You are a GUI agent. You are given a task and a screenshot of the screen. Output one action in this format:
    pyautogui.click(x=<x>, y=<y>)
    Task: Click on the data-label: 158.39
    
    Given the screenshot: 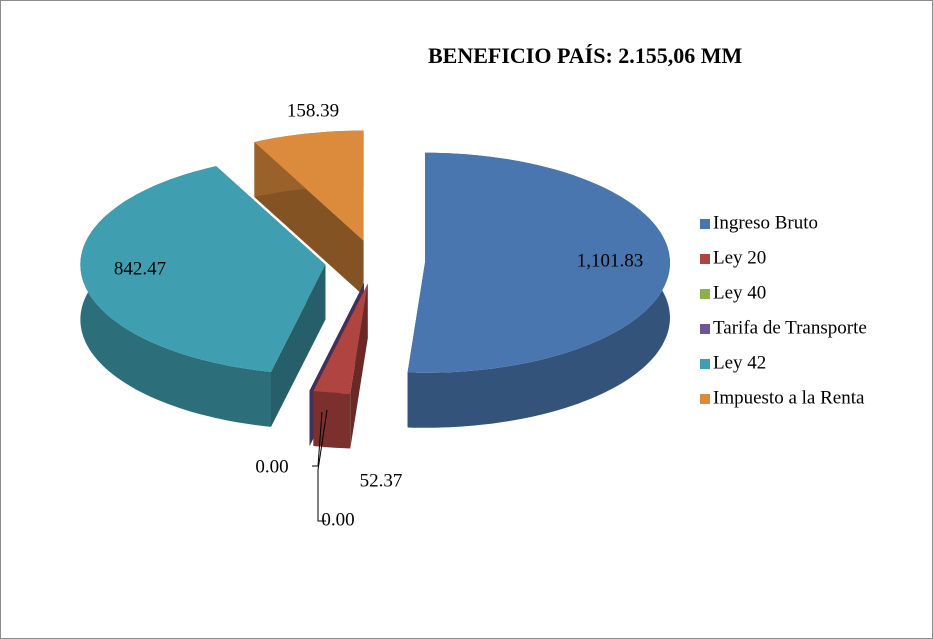 What is the action you would take?
    pyautogui.click(x=313, y=110)
    